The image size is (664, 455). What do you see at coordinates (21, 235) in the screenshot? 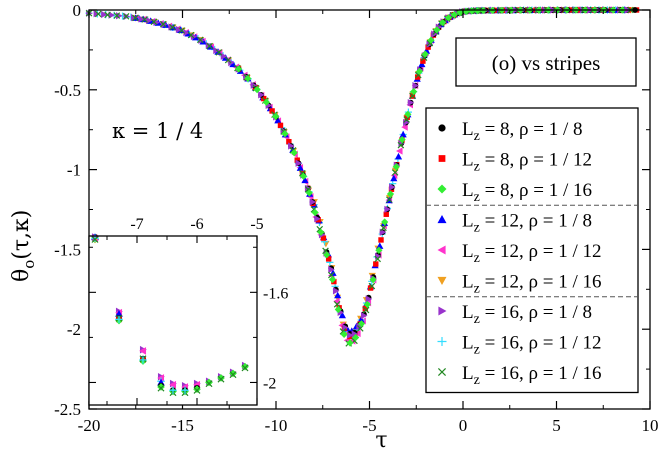
I see `y-axis-title-args: (τ,κ)` at bounding box center [21, 235].